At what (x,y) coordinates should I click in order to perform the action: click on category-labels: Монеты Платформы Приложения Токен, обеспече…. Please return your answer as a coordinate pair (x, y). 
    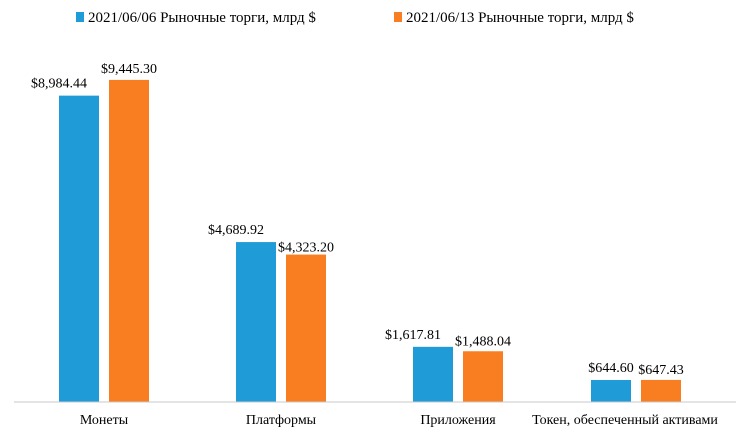
    Looking at the image, I should click on (399, 420).